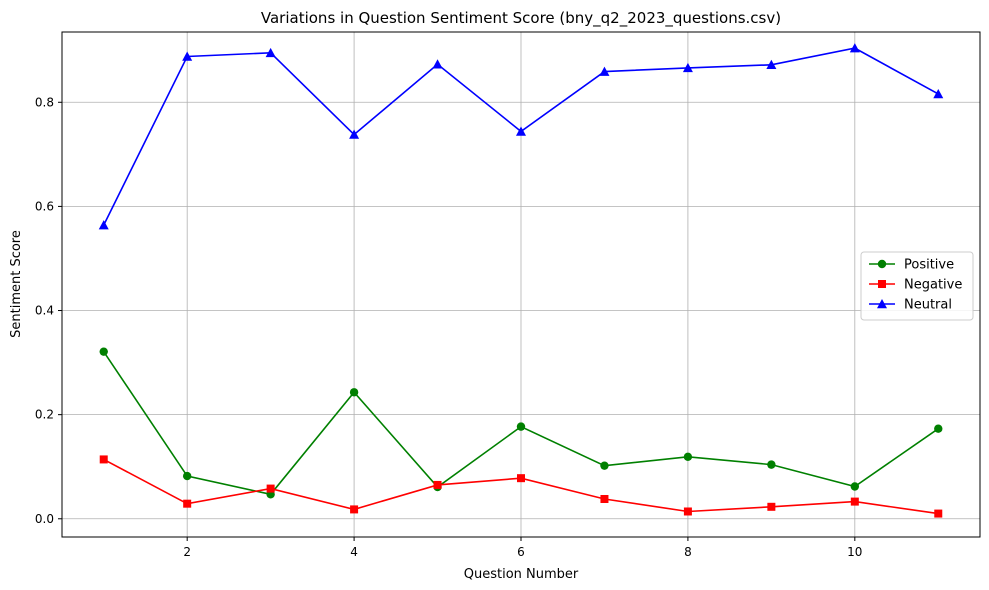  I want to click on legend-entry-positive: Positive, so click(911, 265).